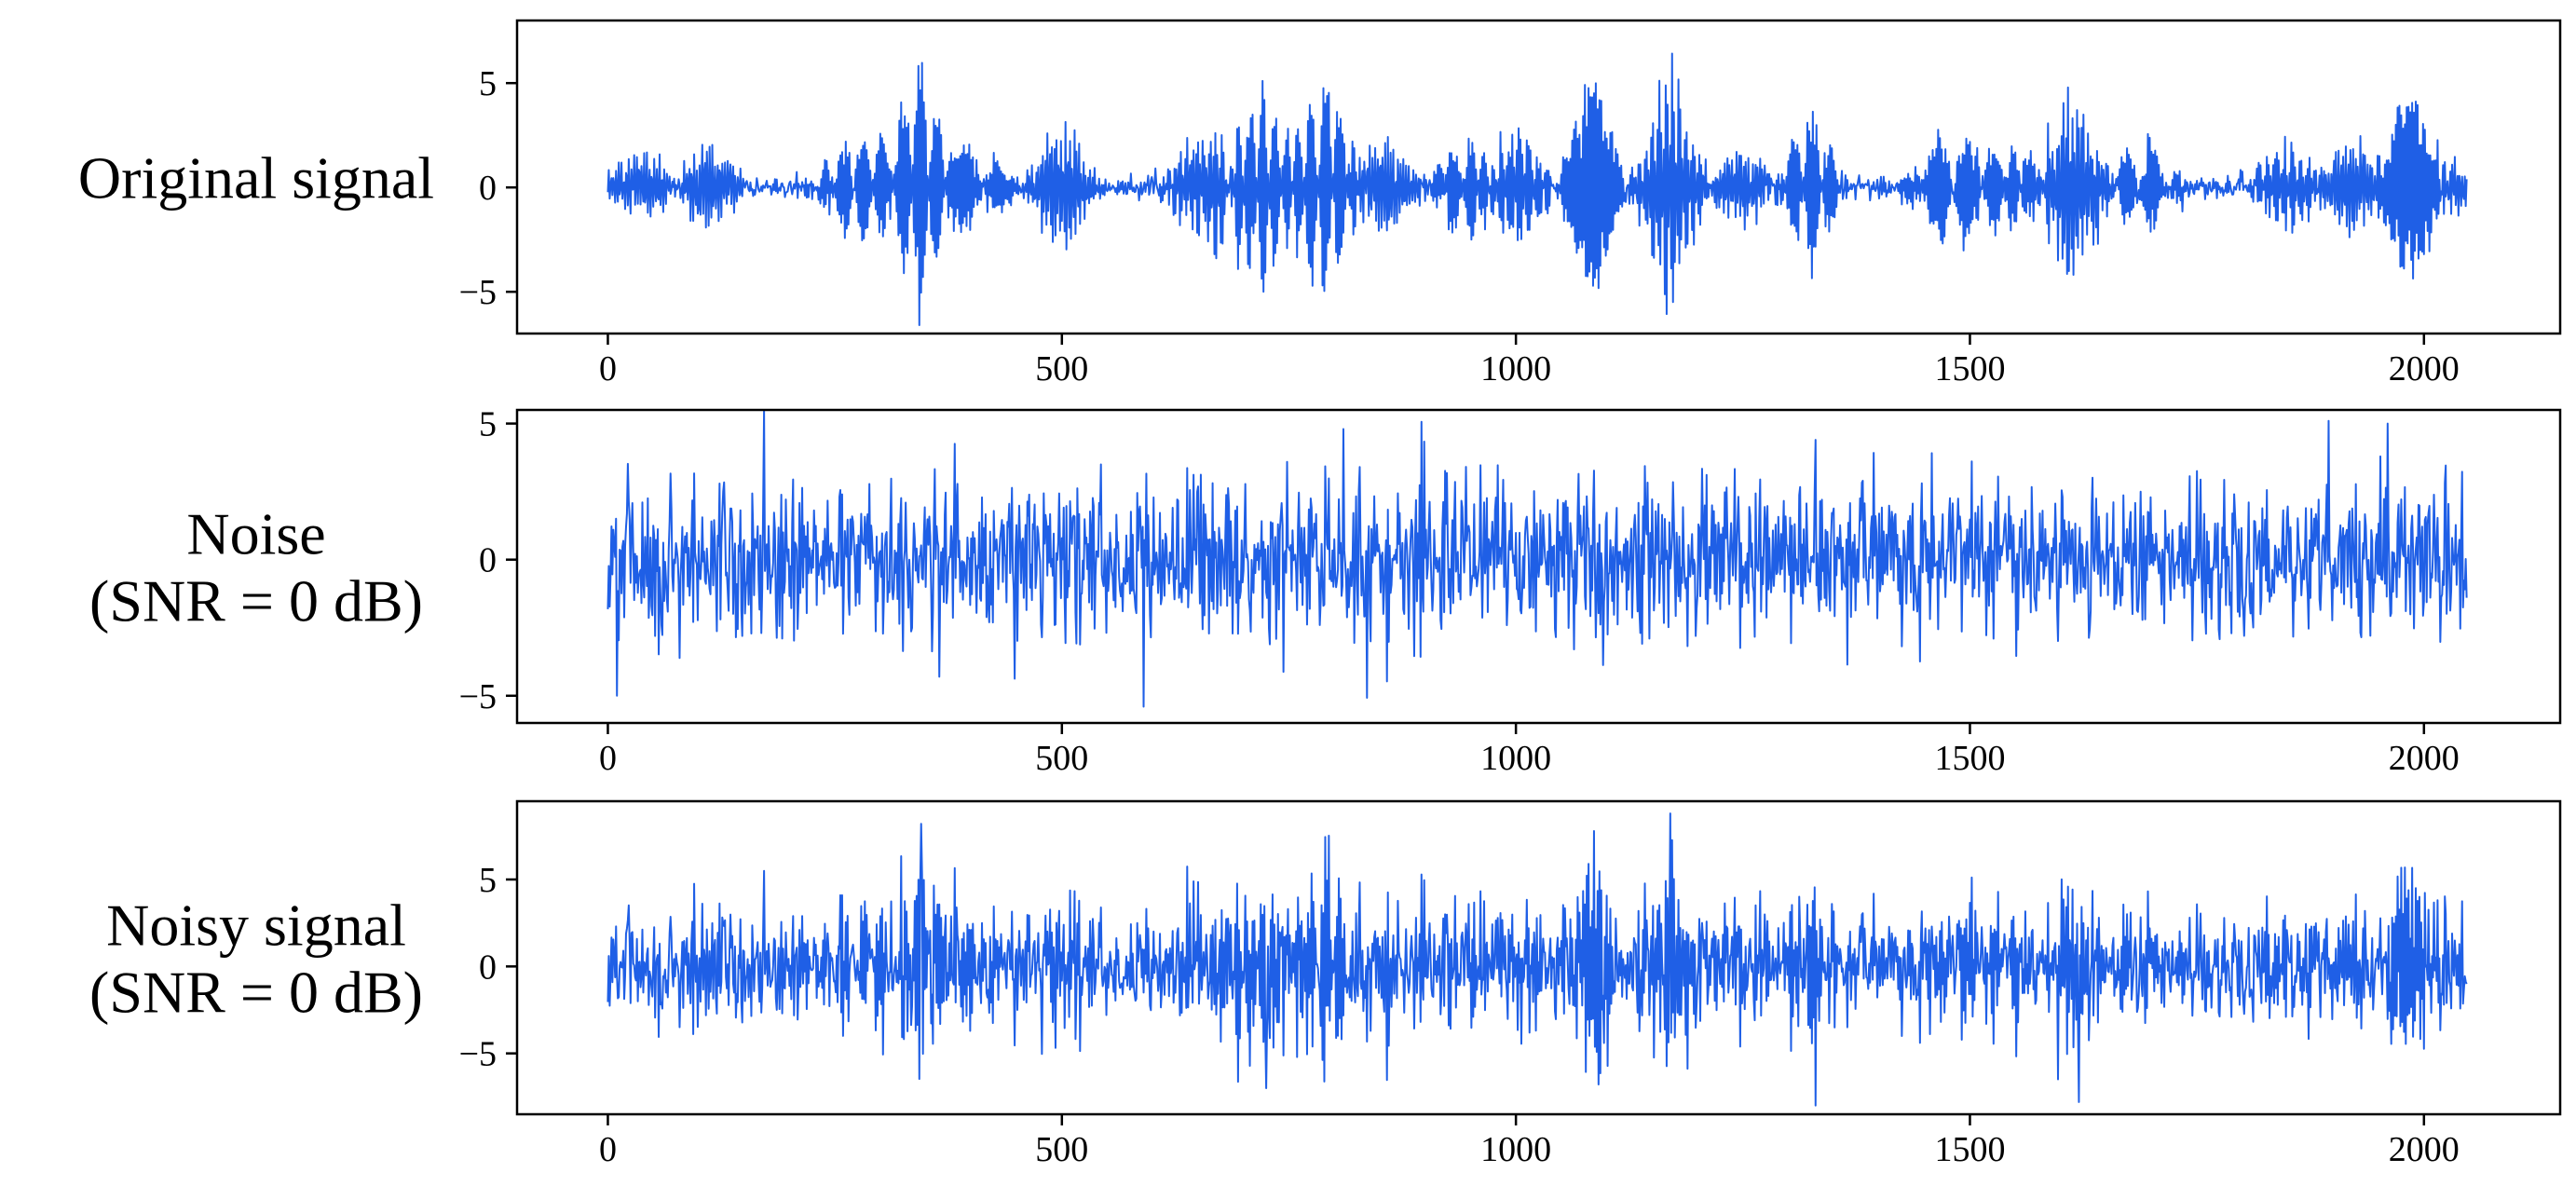 This screenshot has width=2576, height=1186. Describe the element at coordinates (256, 177) in the screenshot. I see `row-label: Original signal` at that location.